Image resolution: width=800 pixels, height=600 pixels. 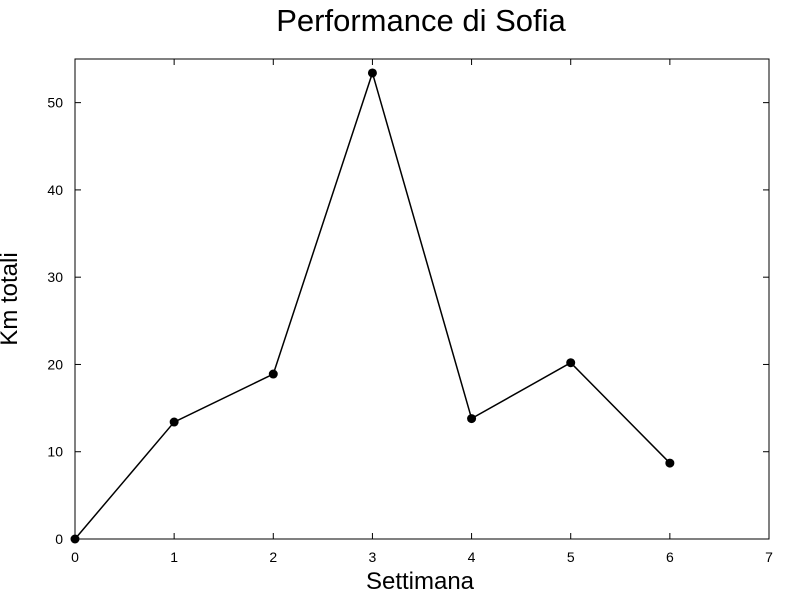 What do you see at coordinates (174, 557) in the screenshot?
I see `x-tick-label: 1` at bounding box center [174, 557].